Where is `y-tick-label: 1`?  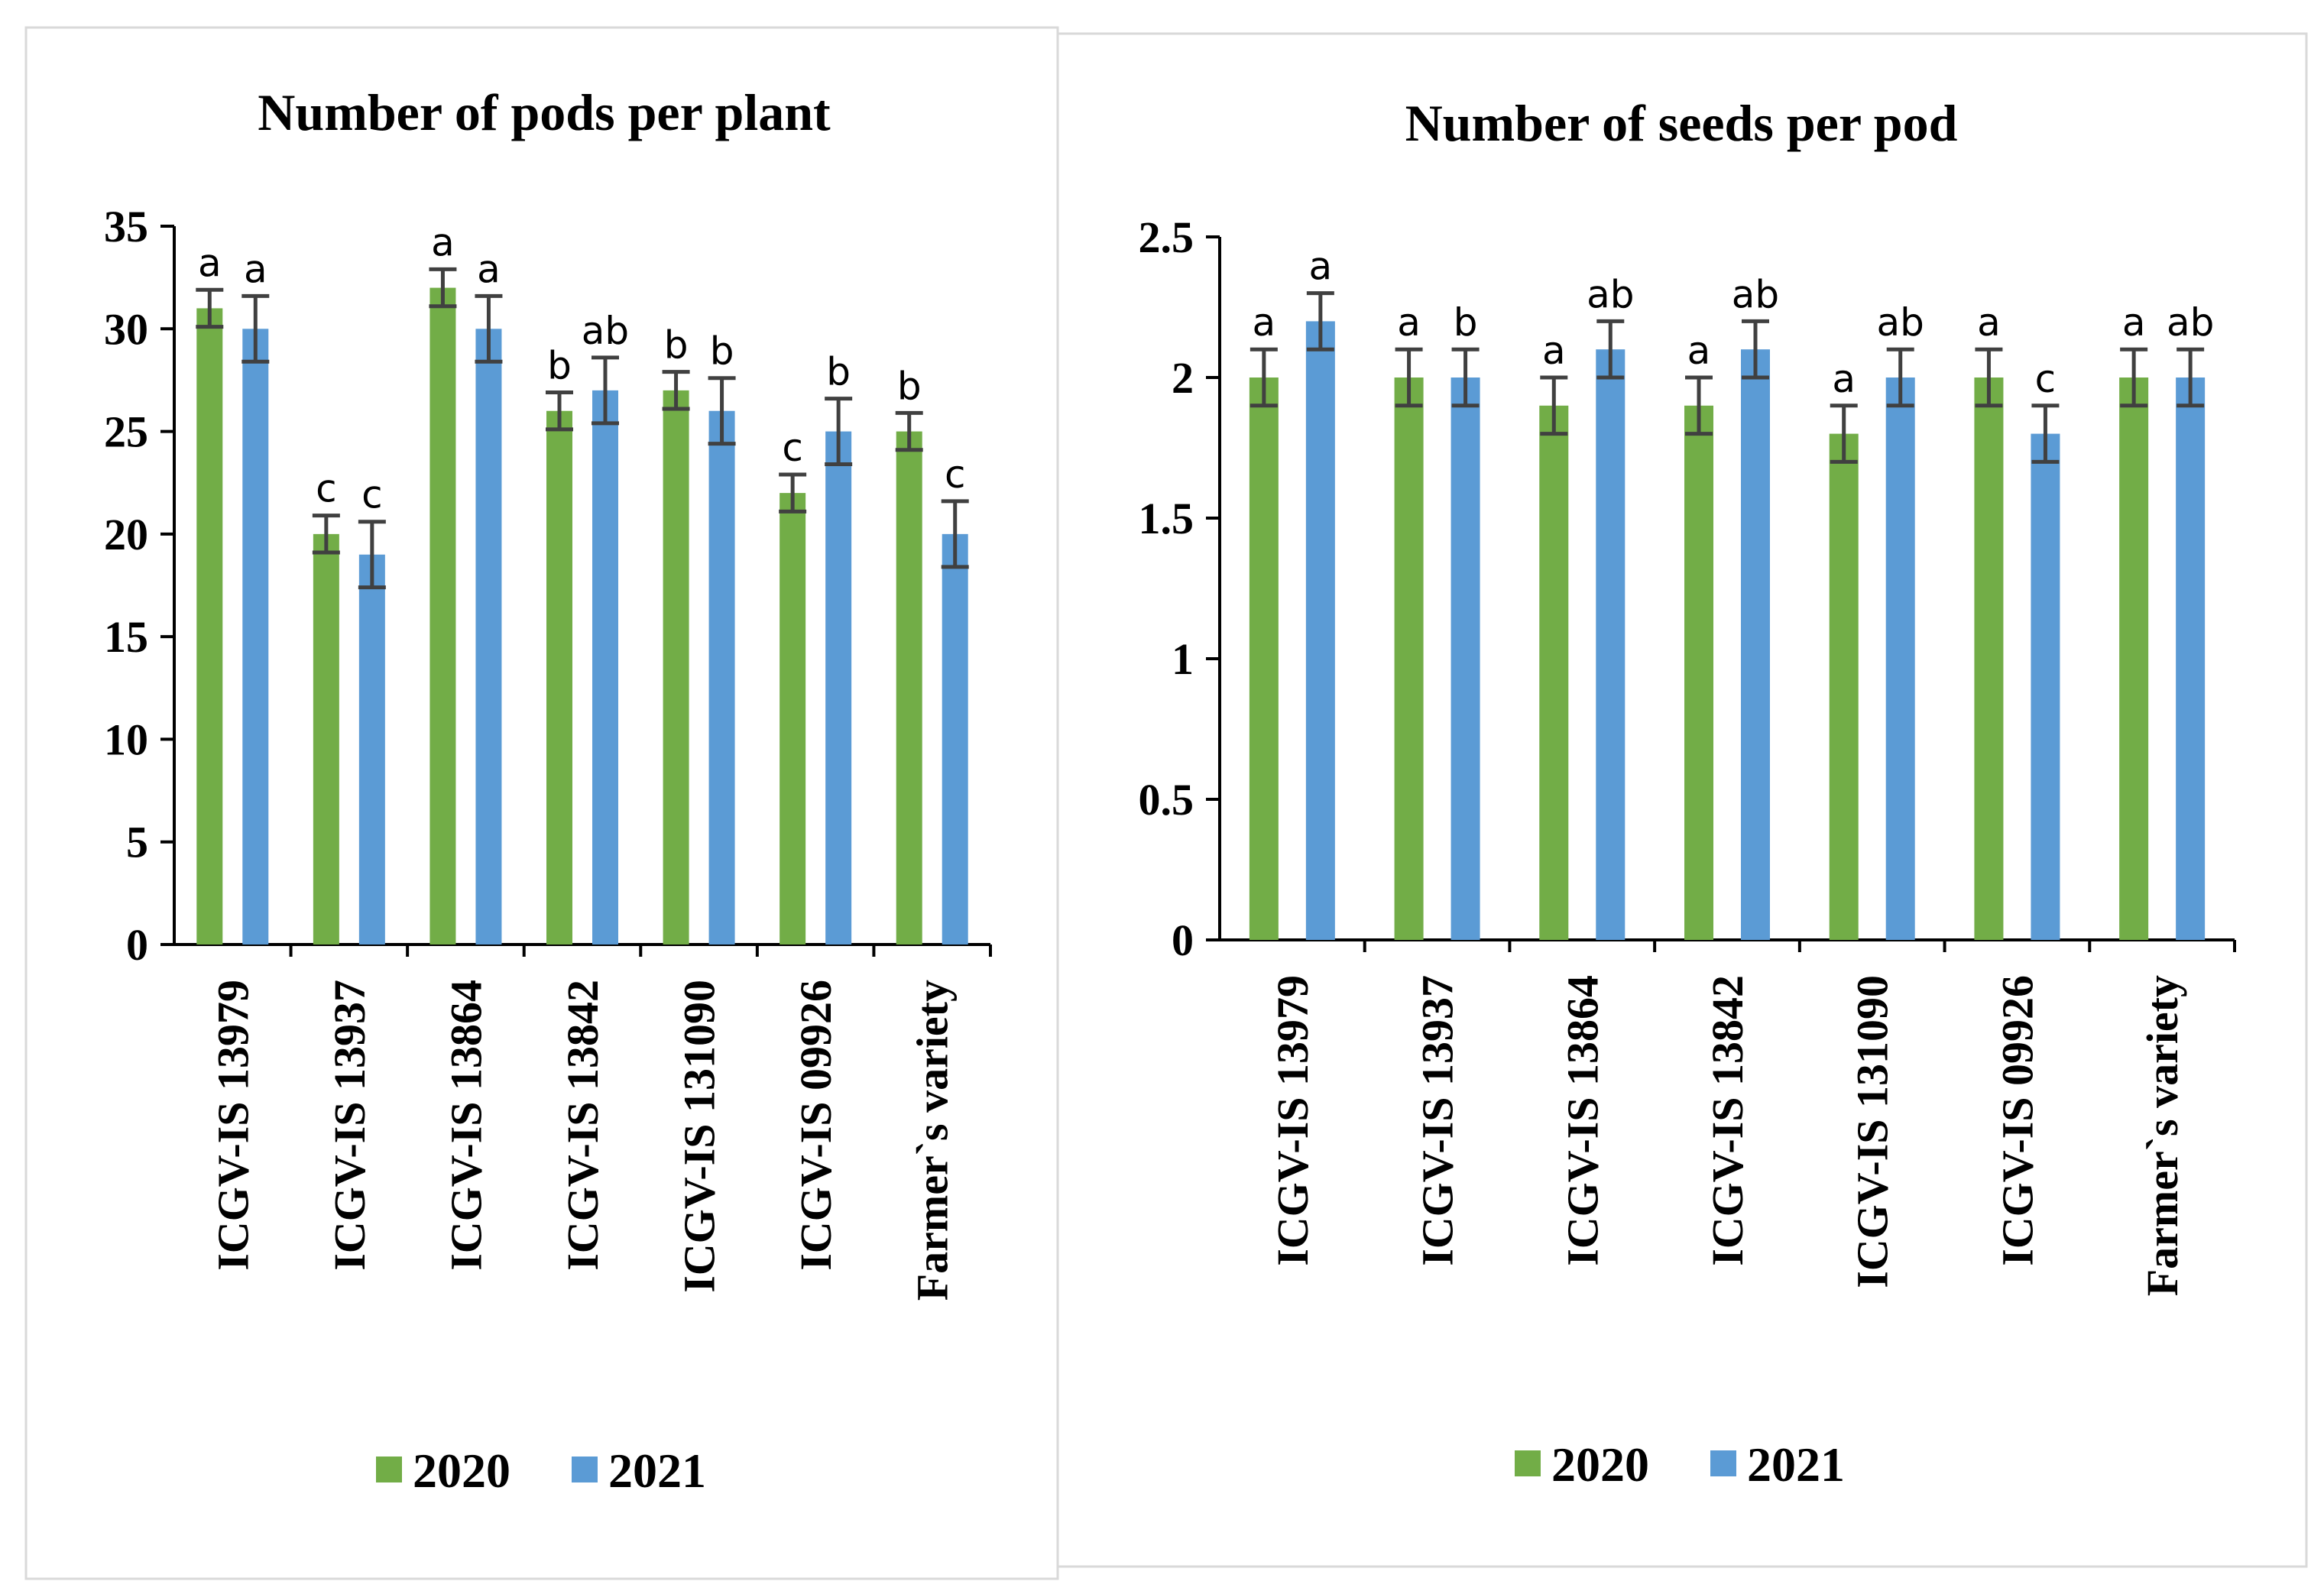 y-tick-label: 1 is located at coordinates (1183, 659).